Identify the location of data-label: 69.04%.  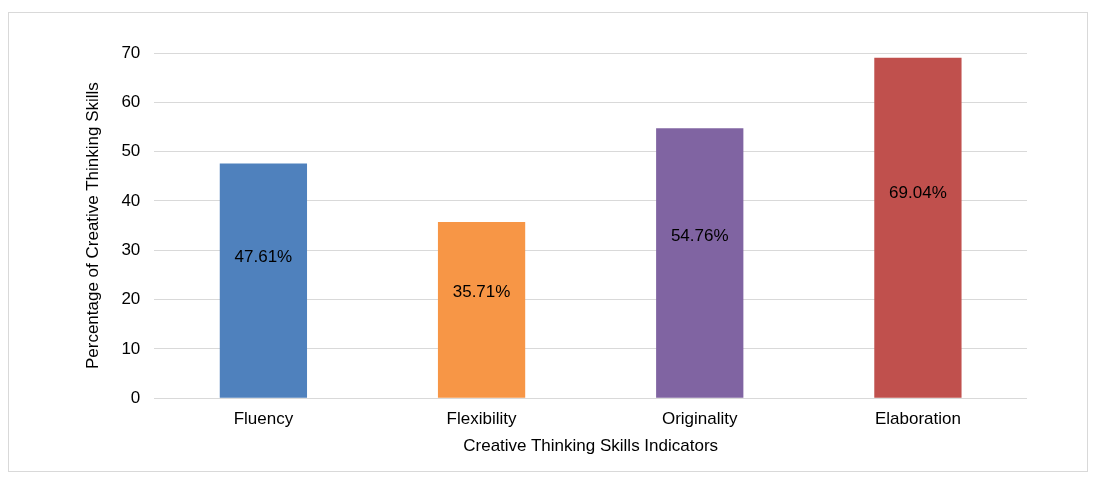
(918, 193).